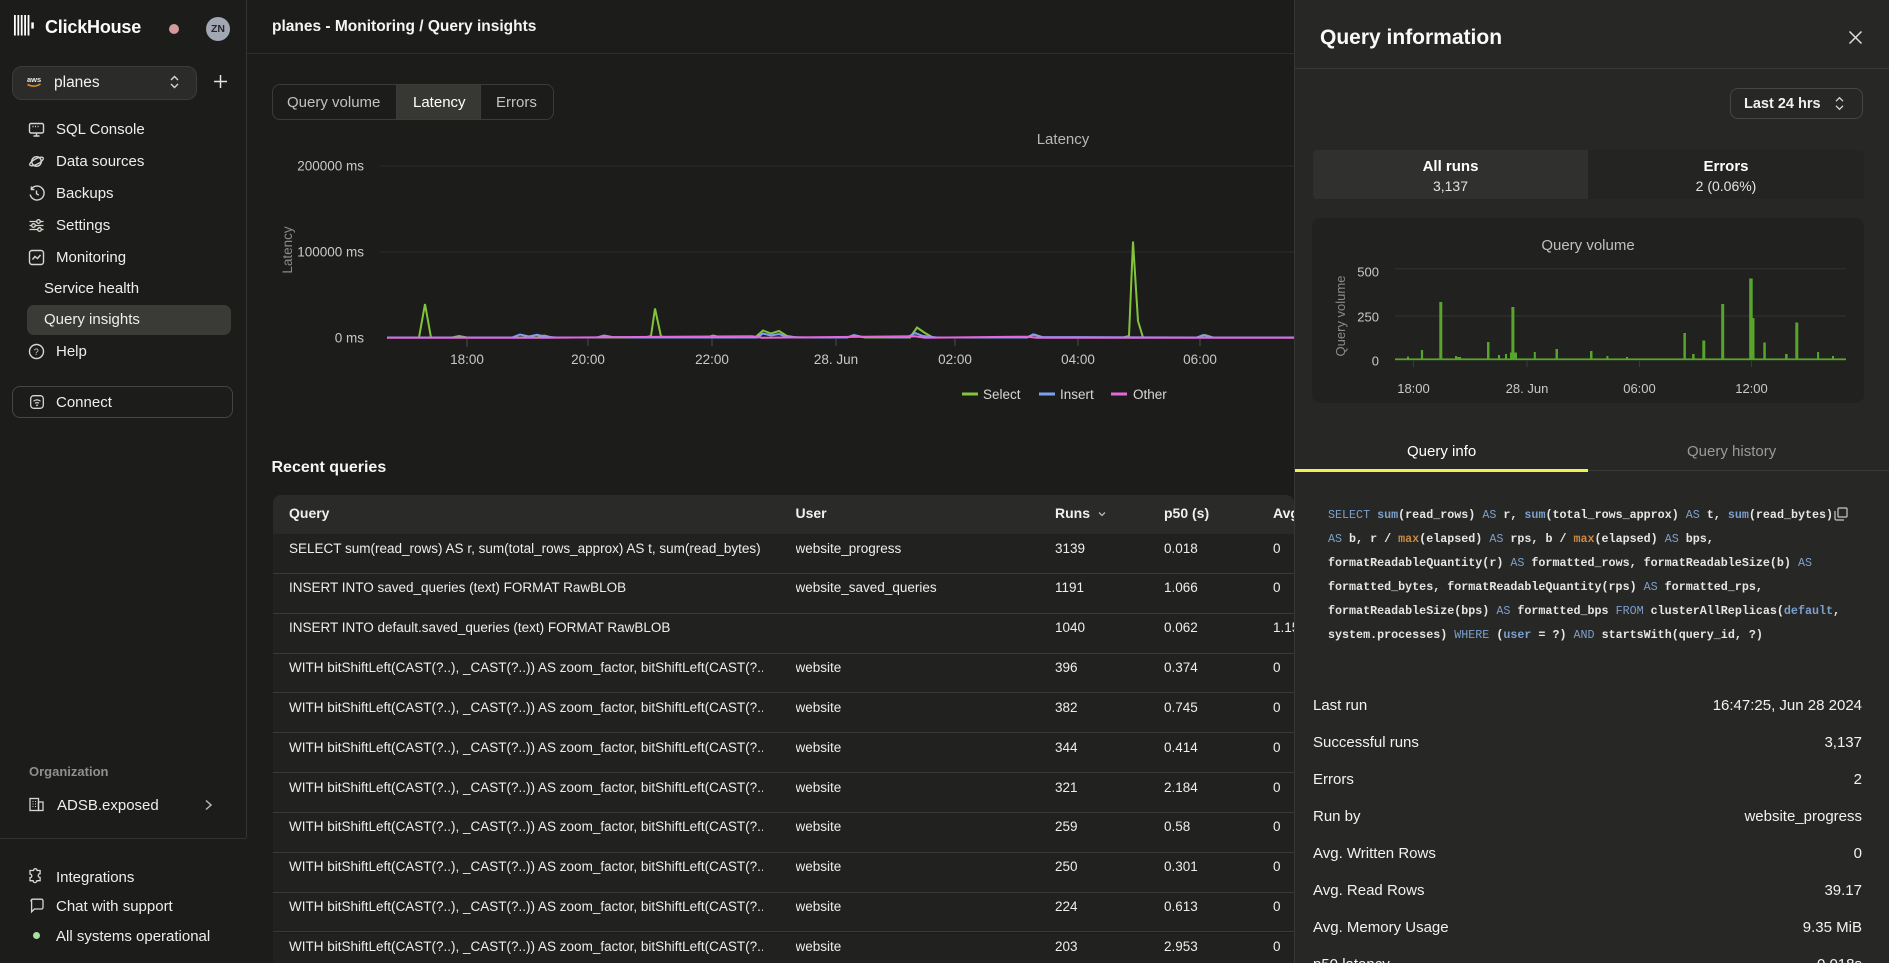  What do you see at coordinates (1150, 394) in the screenshot?
I see `svg-text: Other` at bounding box center [1150, 394].